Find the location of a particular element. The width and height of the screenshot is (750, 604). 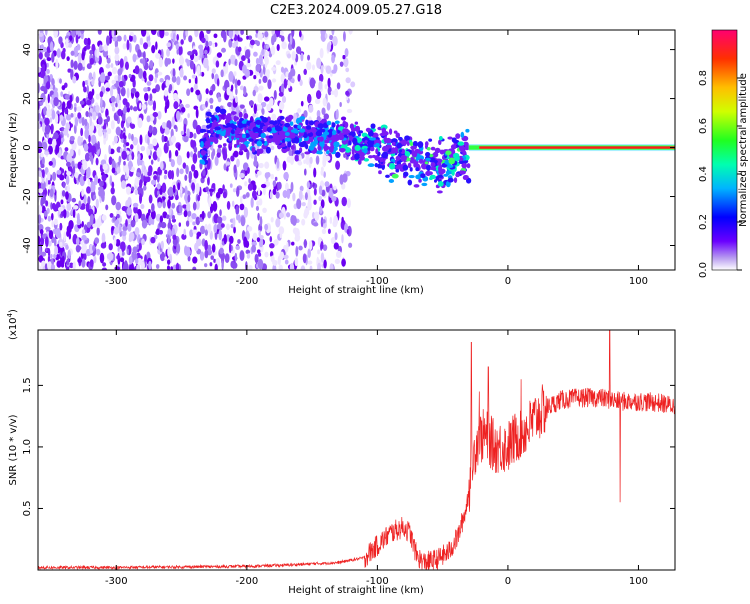

heatmap-x-tick-label: -200 is located at coordinates (247, 281).